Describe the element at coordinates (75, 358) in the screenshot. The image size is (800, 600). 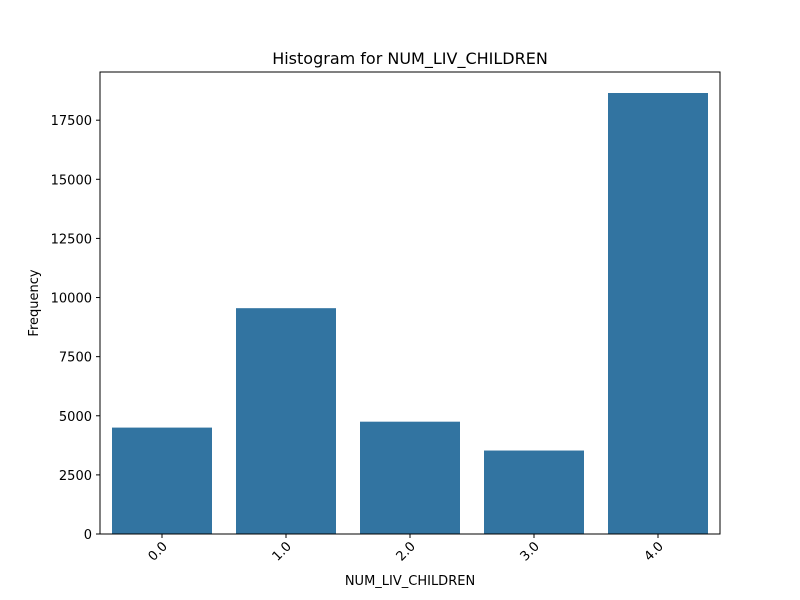
I see `y-tick-label: 7500` at that location.